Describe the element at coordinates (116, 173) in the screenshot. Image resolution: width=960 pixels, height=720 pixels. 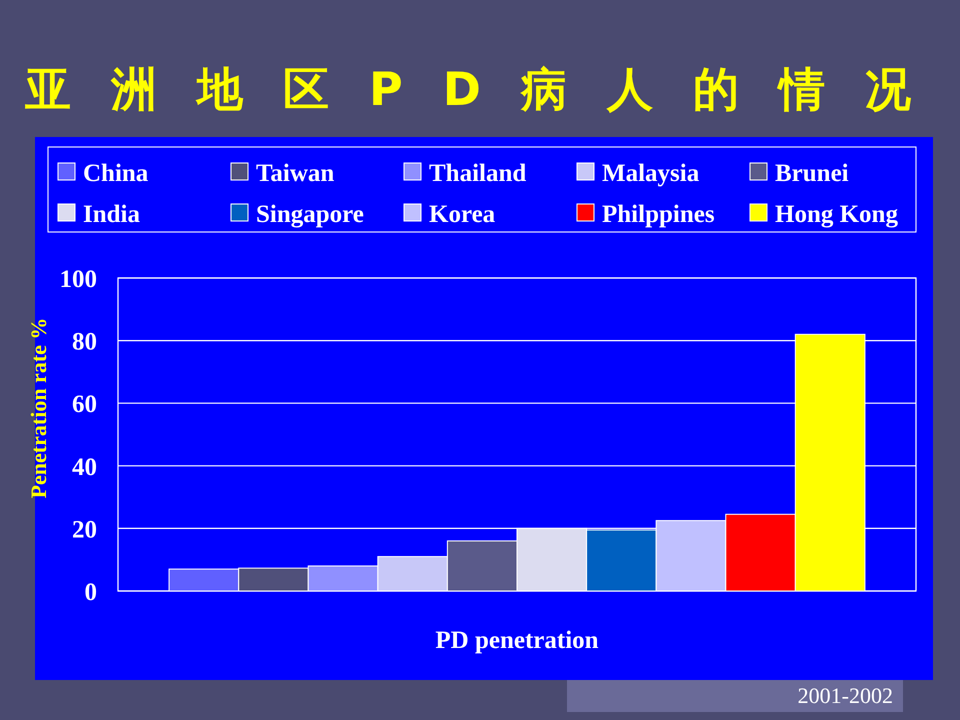
I see `legend-label: China` at that location.